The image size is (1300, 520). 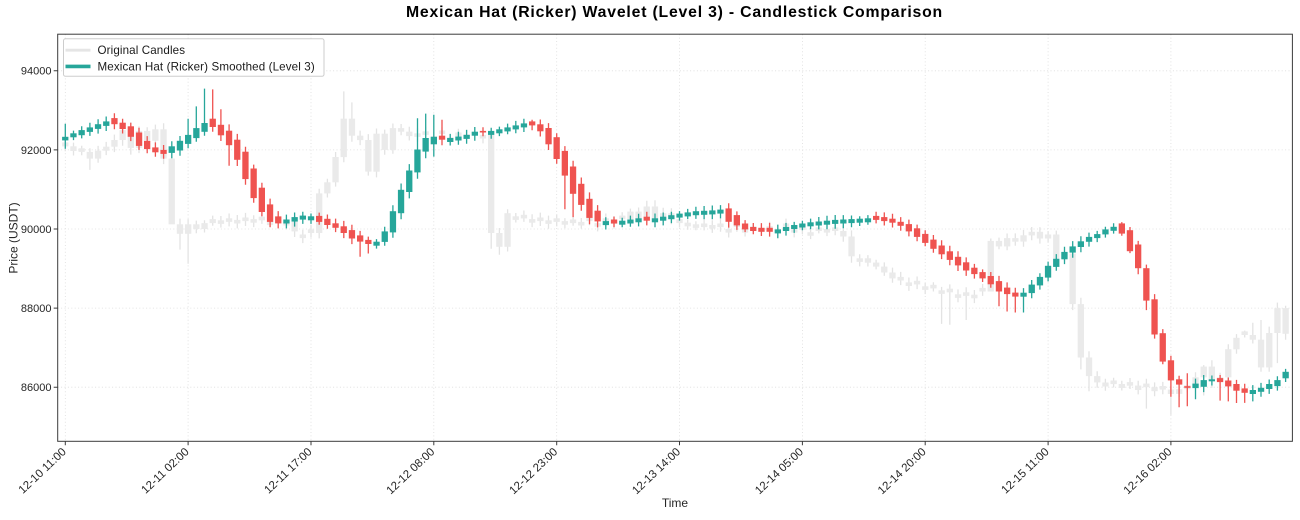 I want to click on svg-text: Time, so click(x=675, y=503).